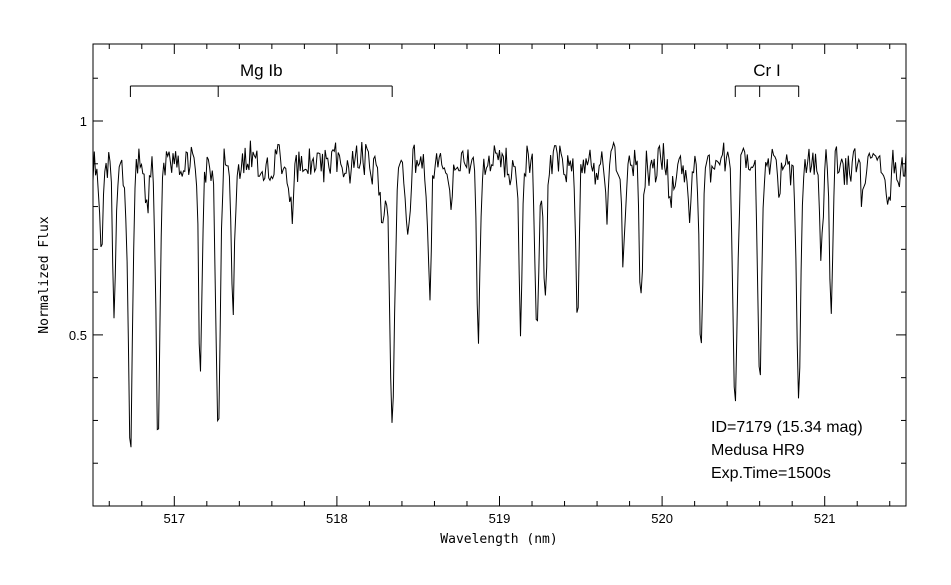 The width and height of the screenshot is (951, 585). What do you see at coordinates (771, 473) in the screenshot?
I see `annotation-exptime: Exp.Time=1500s` at bounding box center [771, 473].